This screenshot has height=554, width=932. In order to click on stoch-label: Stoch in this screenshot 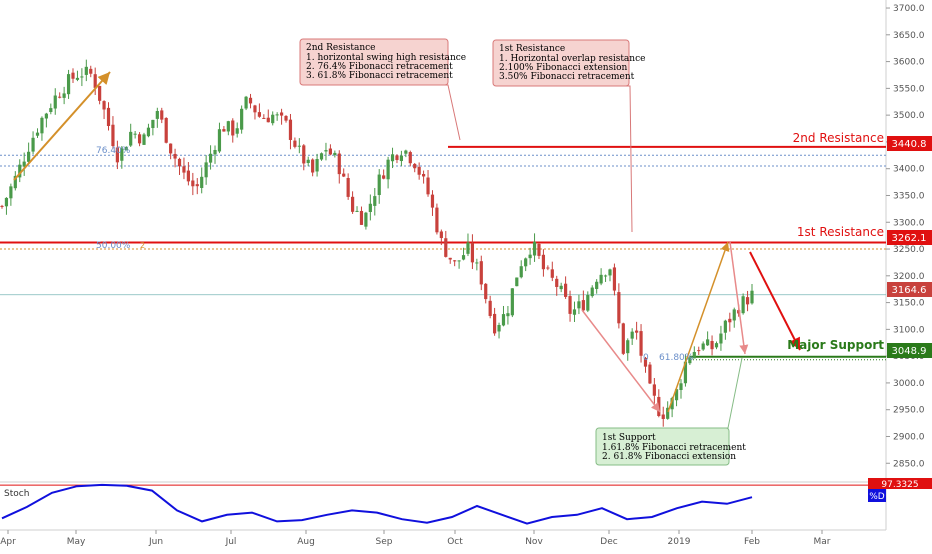, I will do `click(16, 494)`.